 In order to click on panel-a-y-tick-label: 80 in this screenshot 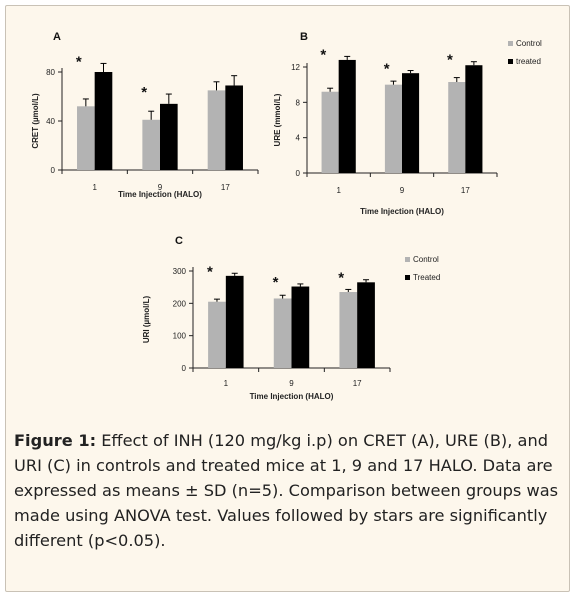, I will do `click(50, 72)`.